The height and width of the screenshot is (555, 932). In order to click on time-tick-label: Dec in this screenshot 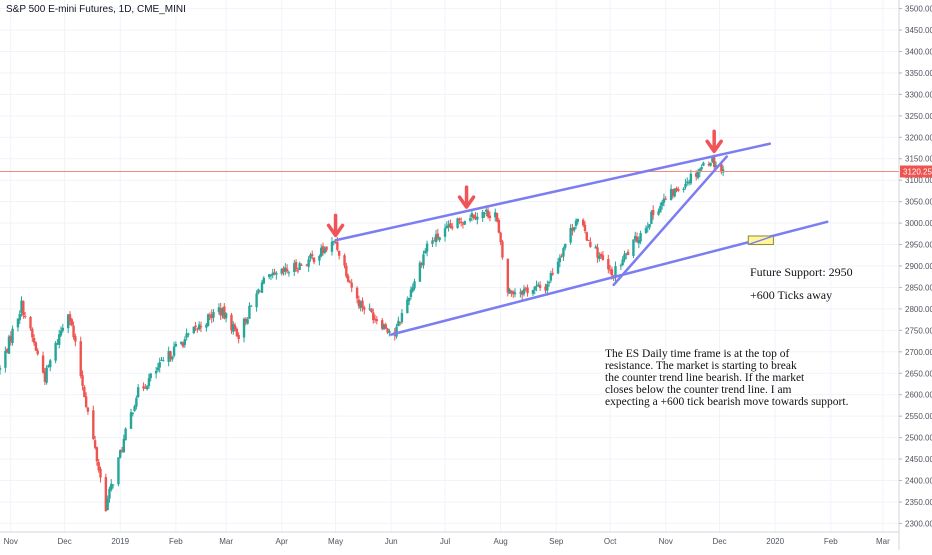, I will do `click(64, 541)`.